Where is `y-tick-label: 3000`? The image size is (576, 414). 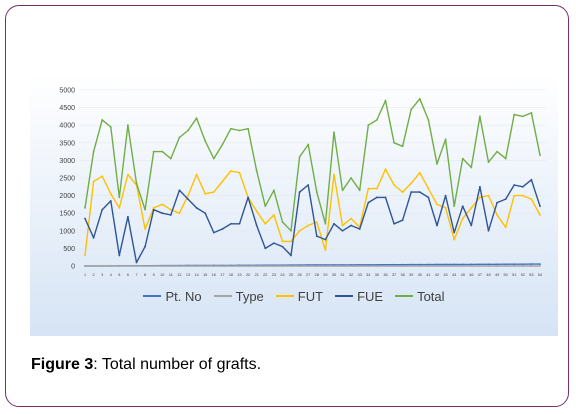
y-tick-label: 3000 is located at coordinates (67, 161).